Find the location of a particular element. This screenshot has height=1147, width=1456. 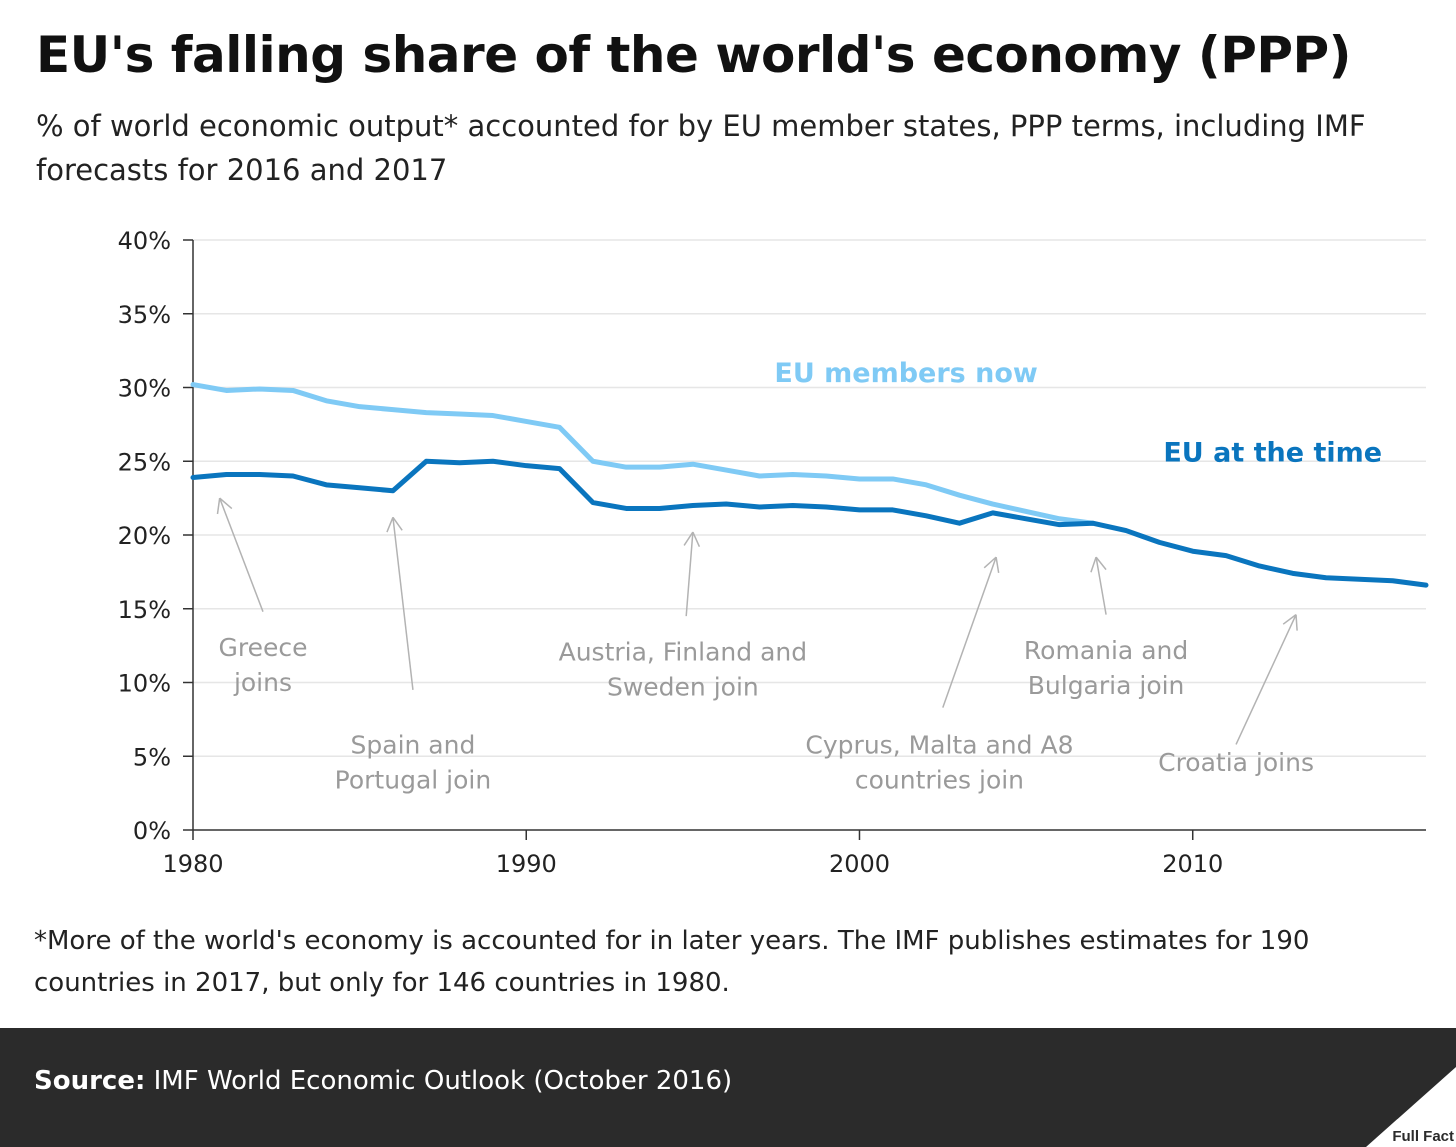

logo-text: Full Fact is located at coordinates (1423, 1136).